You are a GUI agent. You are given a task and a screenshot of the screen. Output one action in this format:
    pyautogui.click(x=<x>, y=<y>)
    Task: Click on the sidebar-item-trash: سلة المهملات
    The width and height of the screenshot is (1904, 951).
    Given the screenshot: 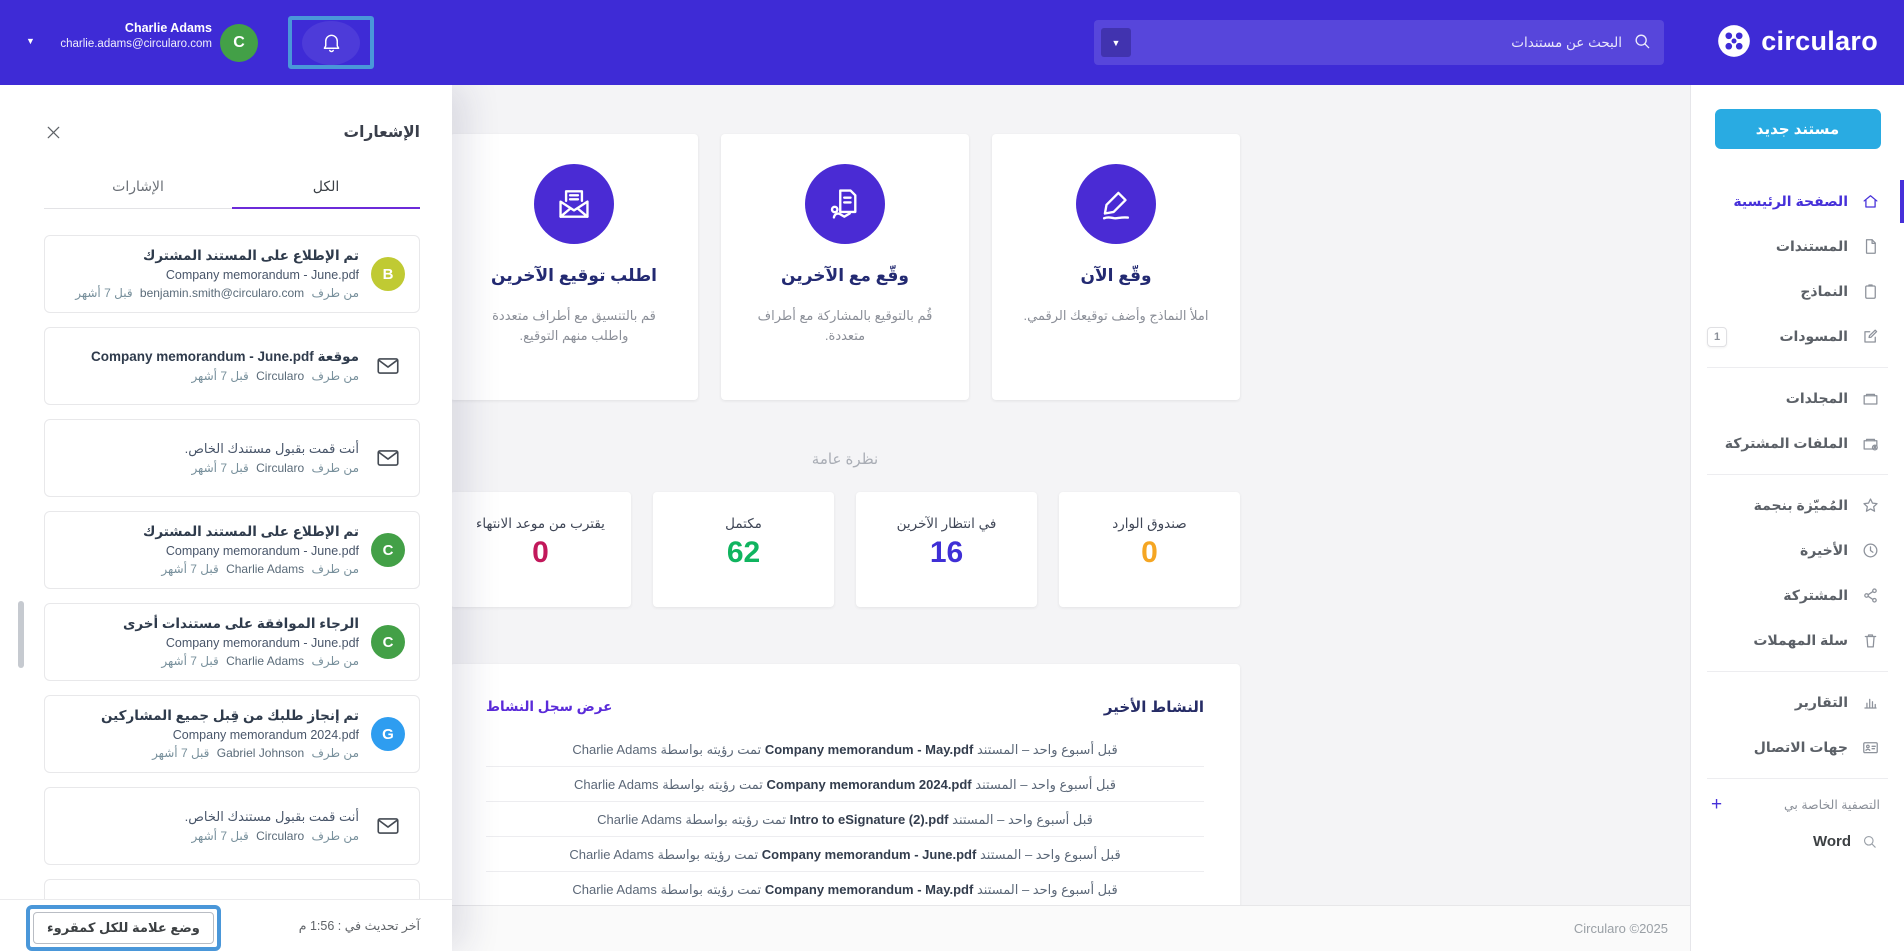 What is the action you would take?
    pyautogui.click(x=1797, y=640)
    